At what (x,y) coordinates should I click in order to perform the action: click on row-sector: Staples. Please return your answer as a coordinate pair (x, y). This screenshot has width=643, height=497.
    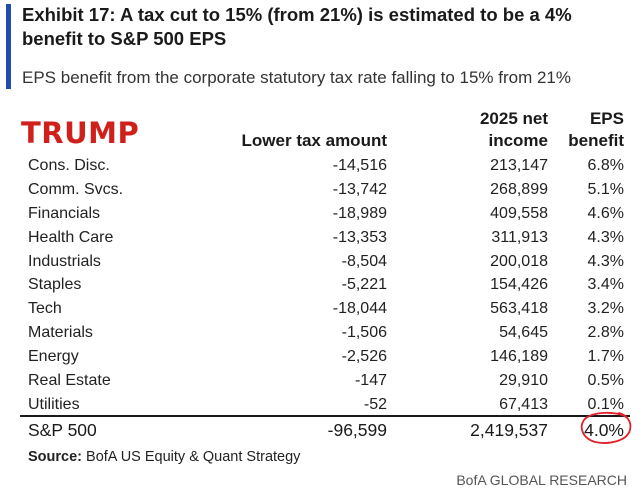
    Looking at the image, I should click on (55, 285).